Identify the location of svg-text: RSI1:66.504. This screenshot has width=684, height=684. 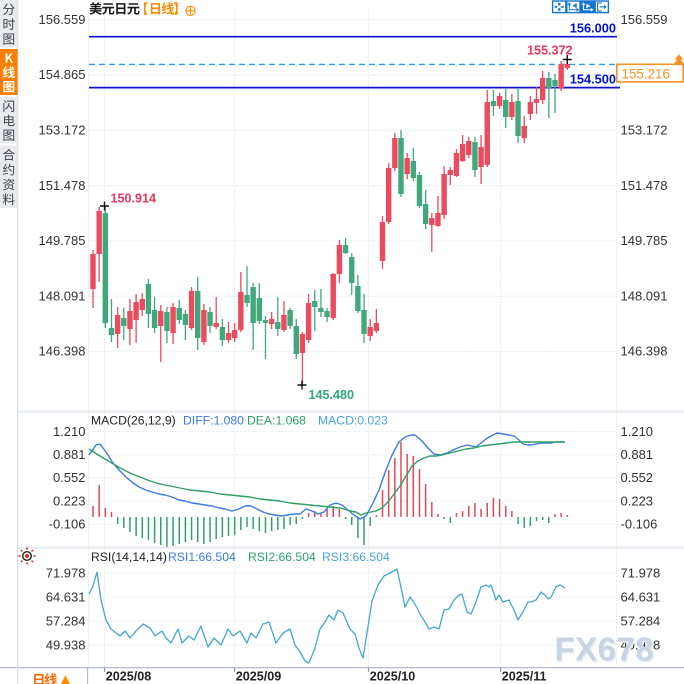
(202, 557).